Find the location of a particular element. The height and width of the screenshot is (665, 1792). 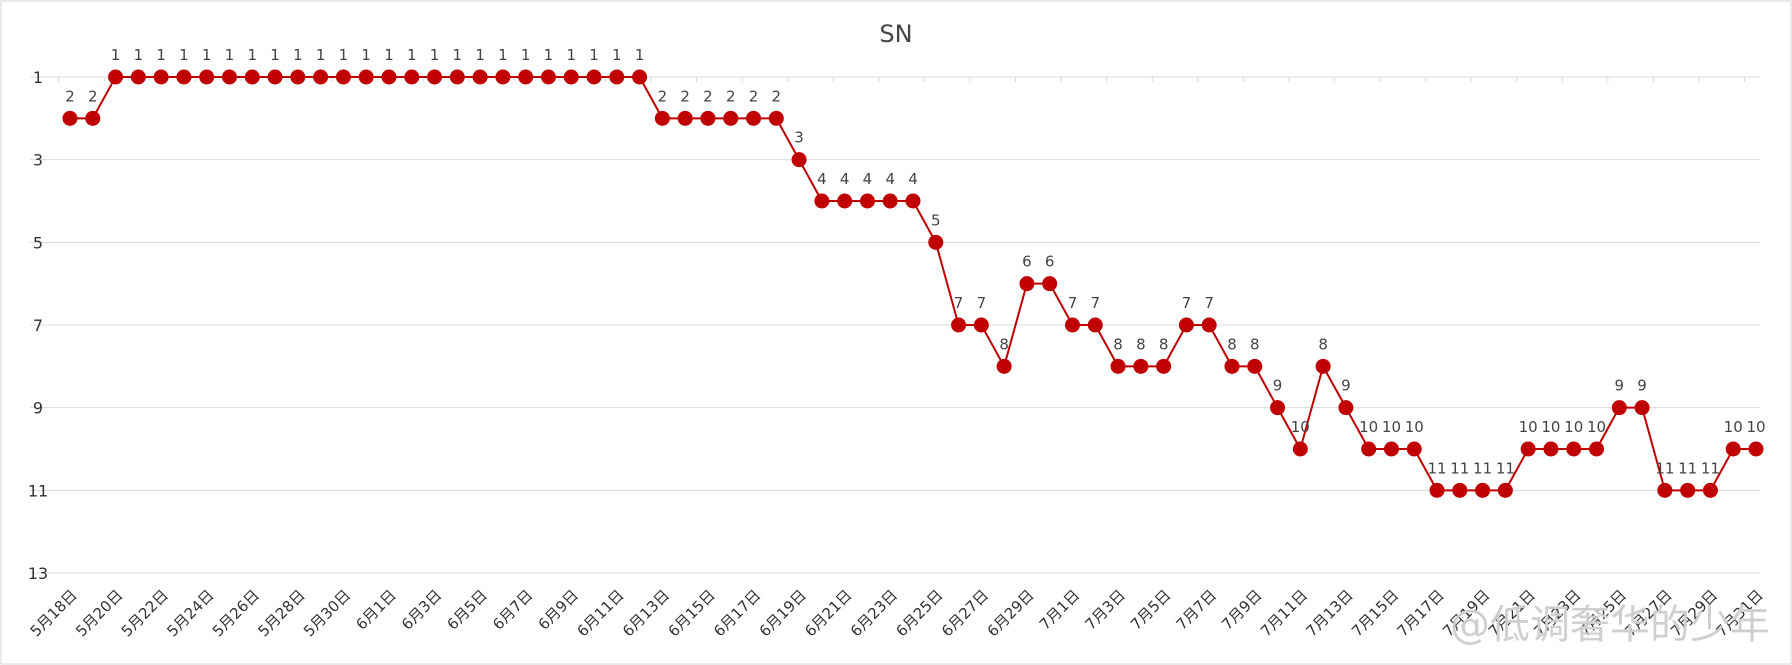

x-tick-label: 7月15日 is located at coordinates (1375, 613).